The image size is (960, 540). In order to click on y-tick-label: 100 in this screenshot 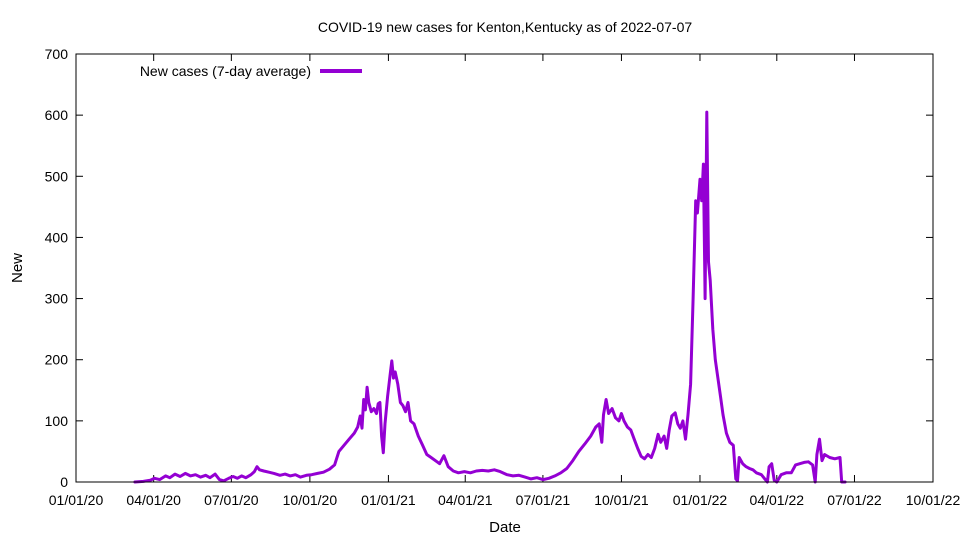, I will do `click(57, 421)`.